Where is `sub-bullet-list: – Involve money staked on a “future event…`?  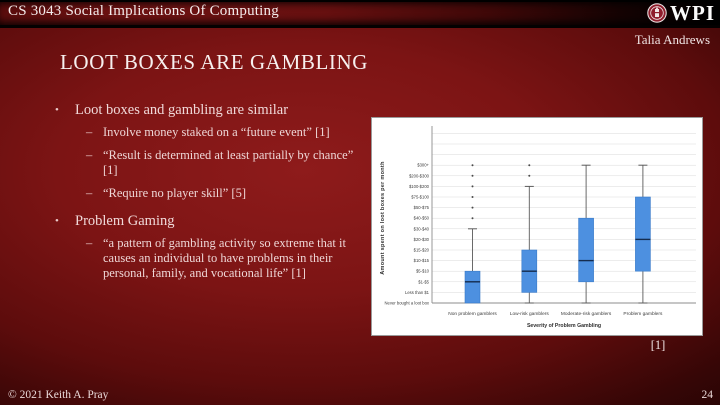 sub-bullet-list: – Involve money staked on a “future event… is located at coordinates (209, 163).